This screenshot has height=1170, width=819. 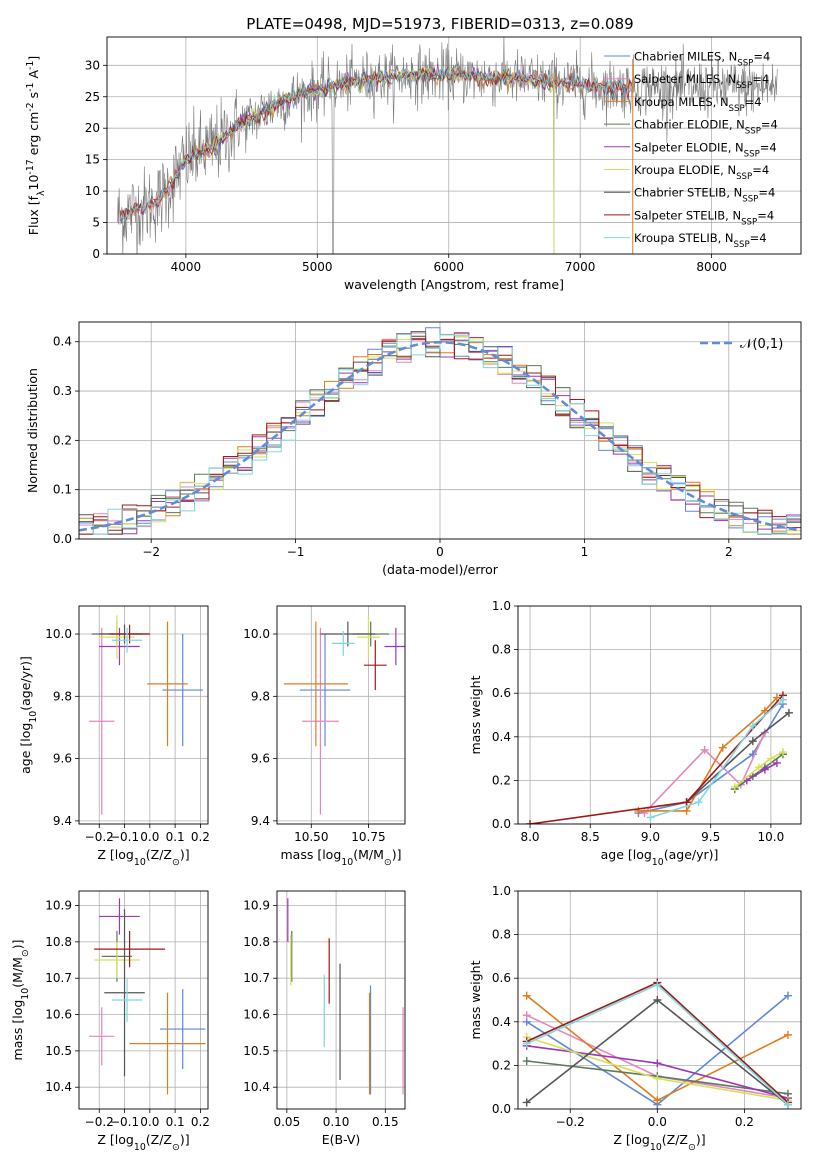 What do you see at coordinates (729, 552) in the screenshot?
I see `x-tick-label: 2` at bounding box center [729, 552].